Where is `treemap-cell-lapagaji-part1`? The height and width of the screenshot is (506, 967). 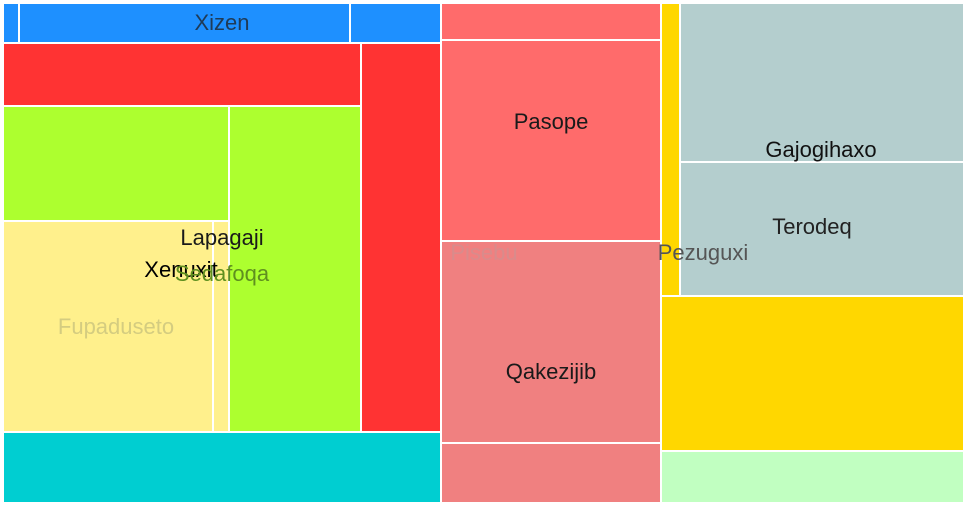
treemap-cell-lapagaji-part1 is located at coordinates (401, 237).